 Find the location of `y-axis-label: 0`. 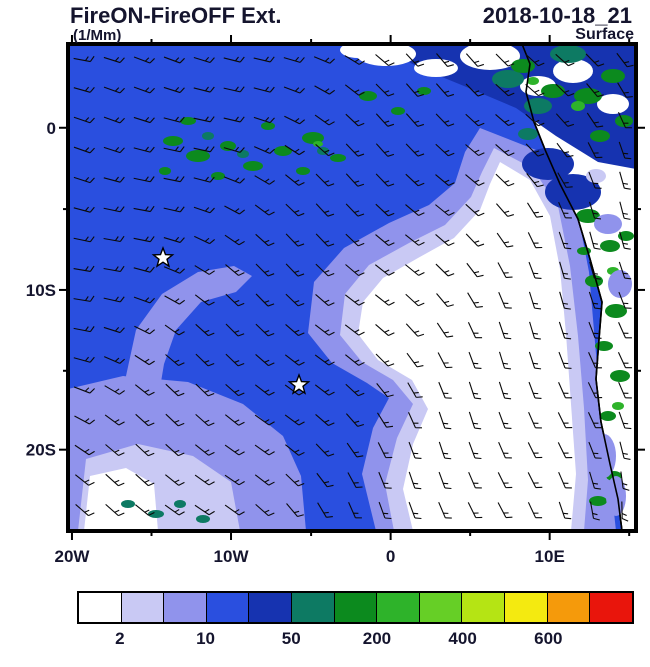

y-axis-label: 0 is located at coordinates (51, 128).